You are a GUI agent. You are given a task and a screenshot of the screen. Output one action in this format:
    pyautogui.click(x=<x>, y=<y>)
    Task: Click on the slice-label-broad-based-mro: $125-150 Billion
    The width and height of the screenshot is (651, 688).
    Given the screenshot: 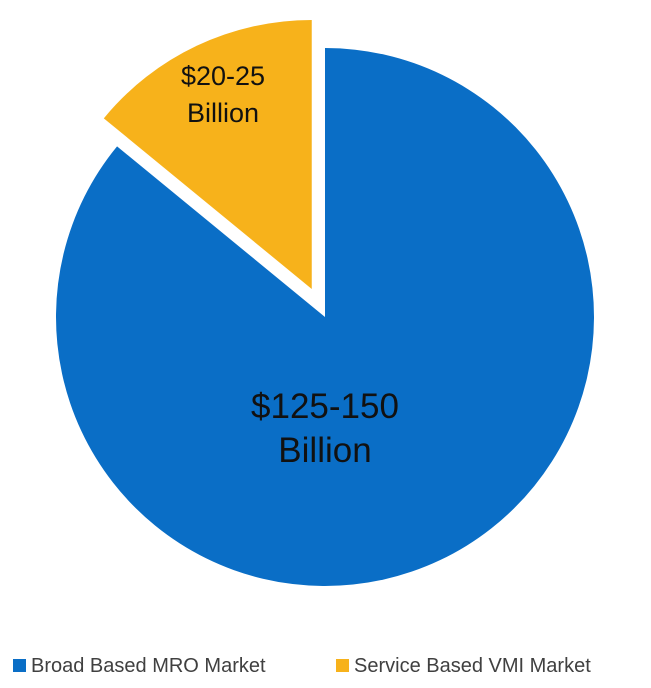 What is the action you would take?
    pyautogui.click(x=325, y=428)
    